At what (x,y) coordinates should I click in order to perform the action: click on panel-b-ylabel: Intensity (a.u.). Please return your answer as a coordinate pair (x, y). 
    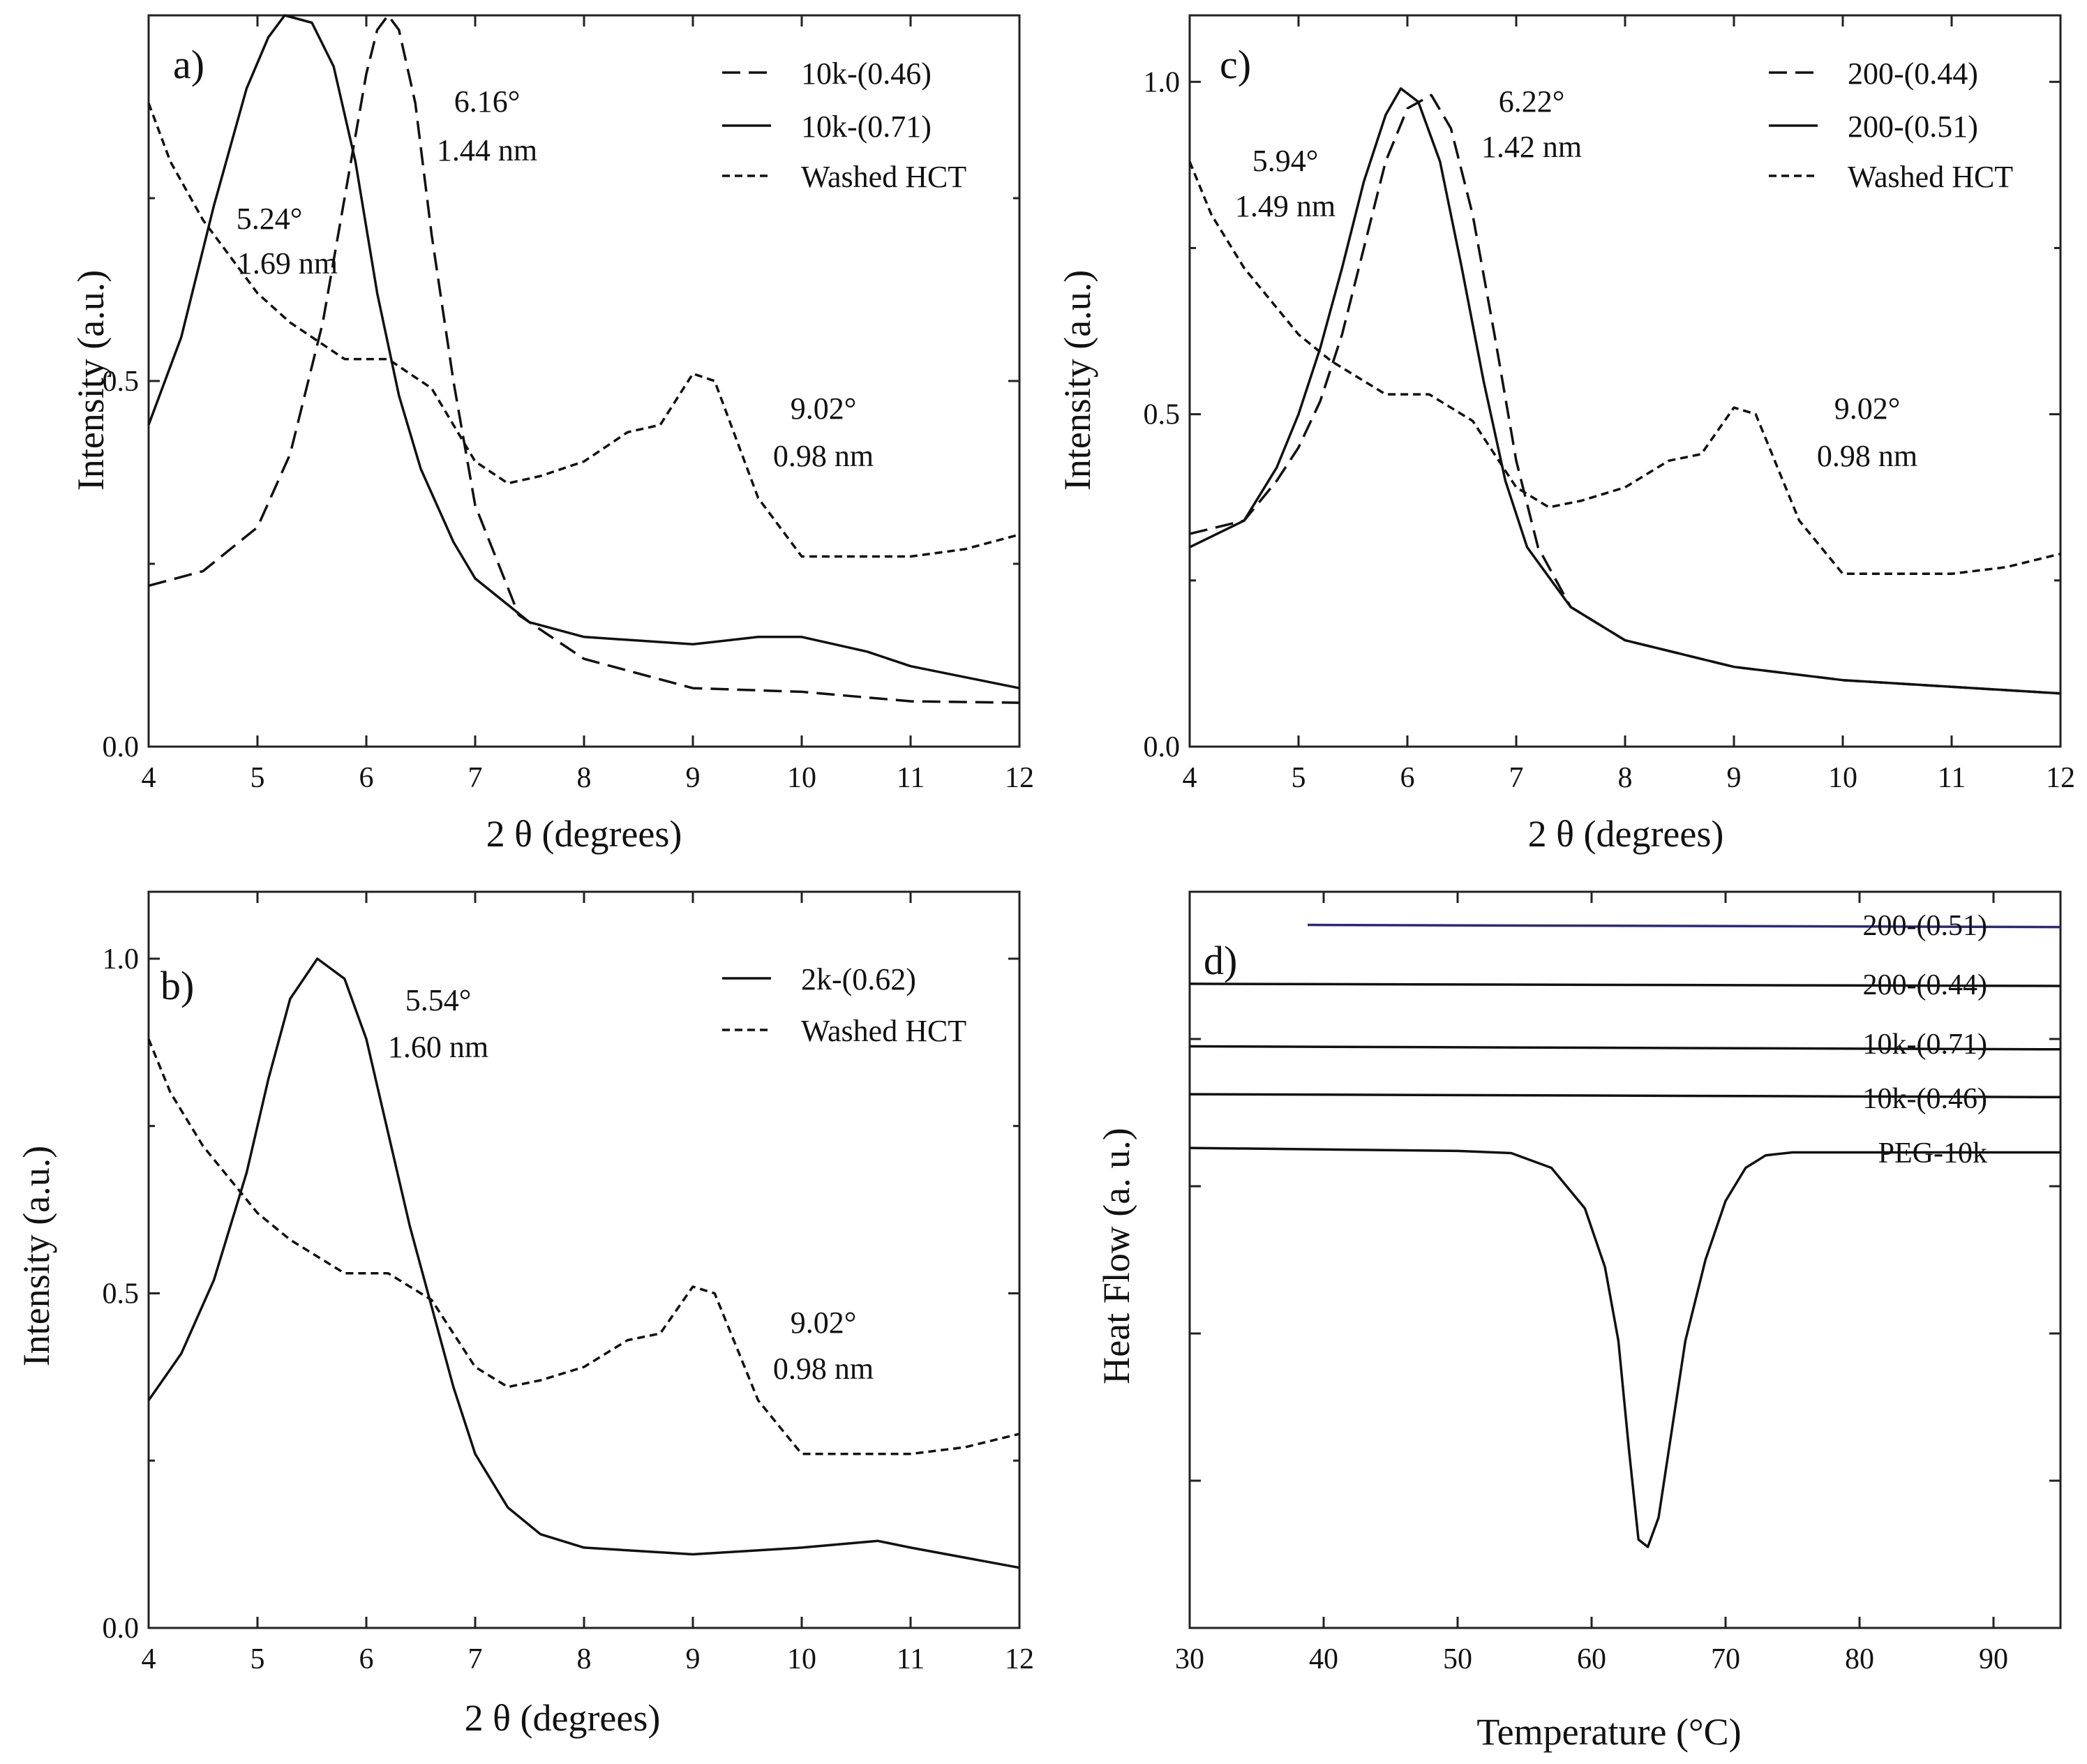
    Looking at the image, I should click on (36, 1256).